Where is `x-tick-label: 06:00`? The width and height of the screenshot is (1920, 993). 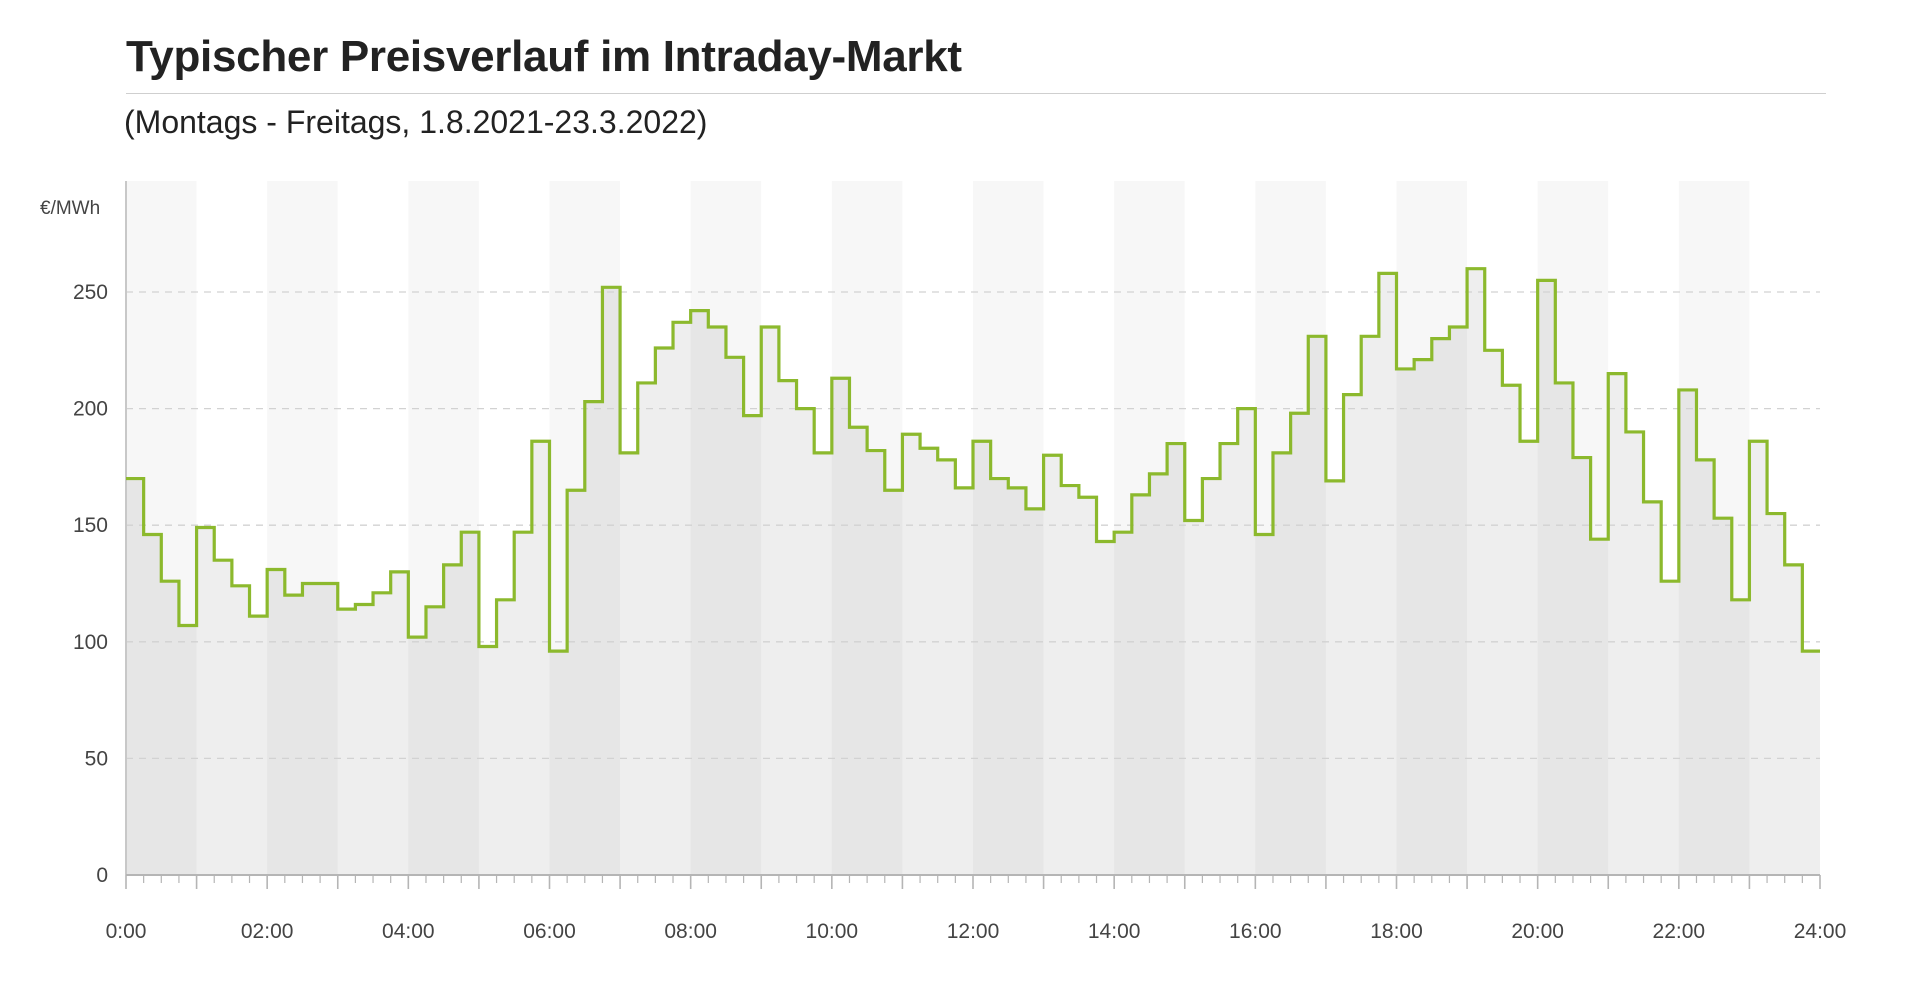 x-tick-label: 06:00 is located at coordinates (549, 931).